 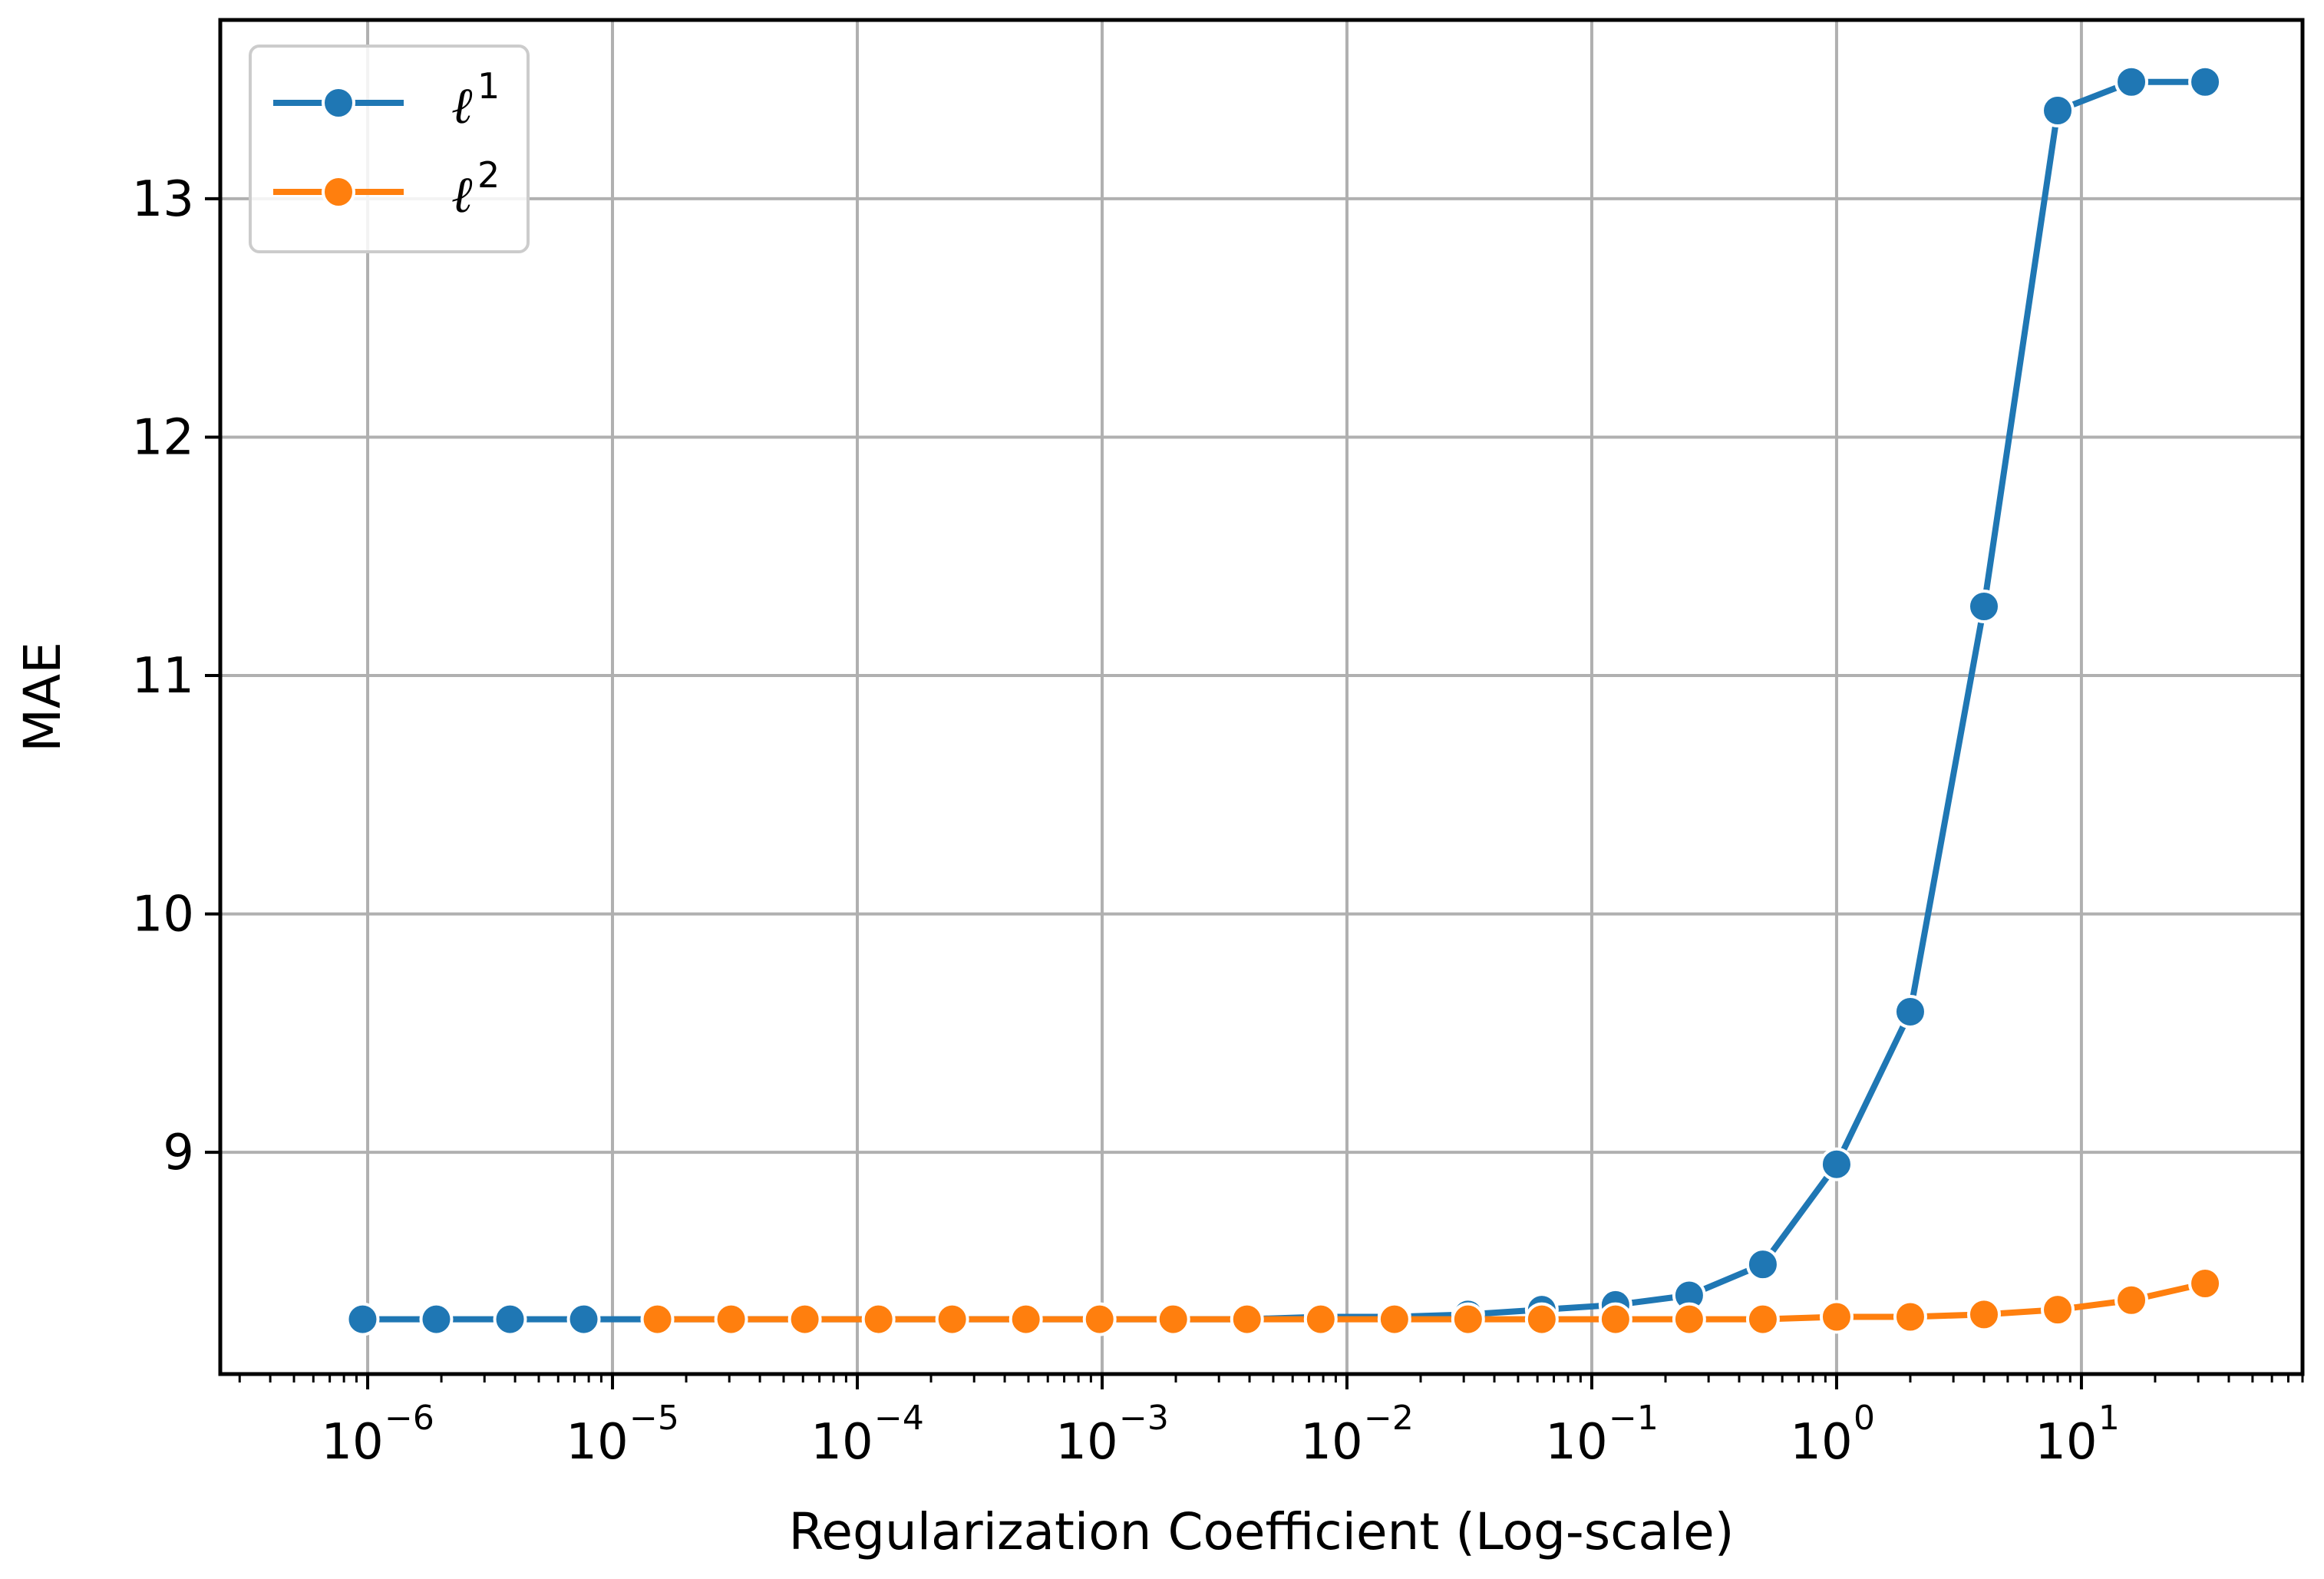 I want to click on y-axis: 9 10 11 12 13, so click(x=176, y=676).